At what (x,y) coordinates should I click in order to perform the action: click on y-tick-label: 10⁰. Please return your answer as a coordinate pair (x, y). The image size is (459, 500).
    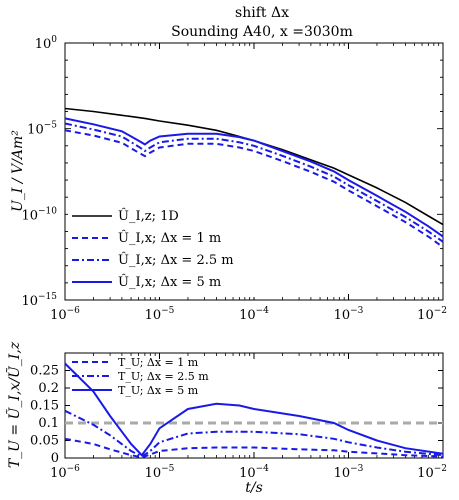
    Looking at the image, I should click on (46, 43).